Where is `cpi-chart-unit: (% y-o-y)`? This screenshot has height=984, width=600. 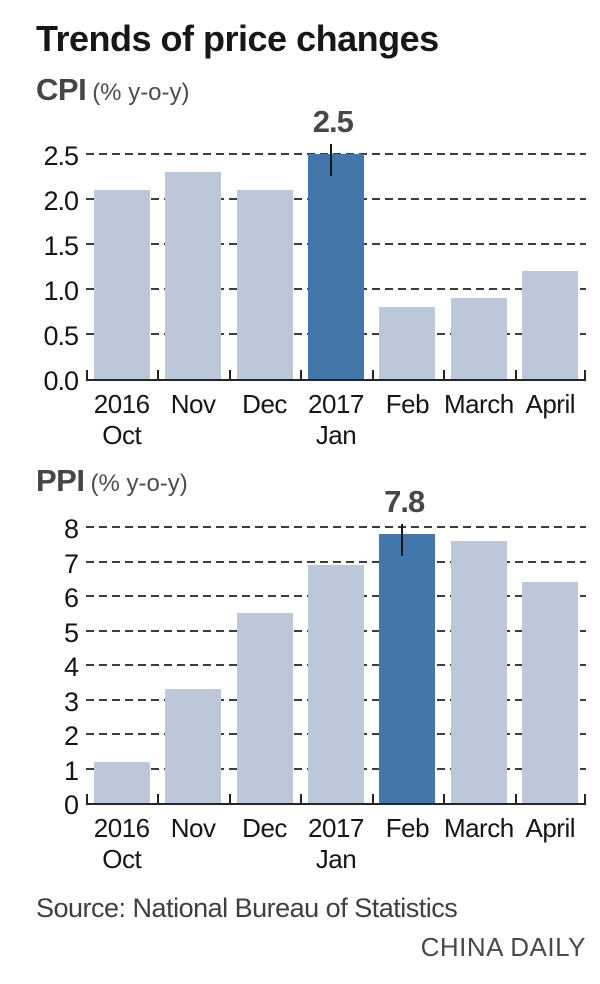 cpi-chart-unit: (% y-o-y) is located at coordinates (141, 92).